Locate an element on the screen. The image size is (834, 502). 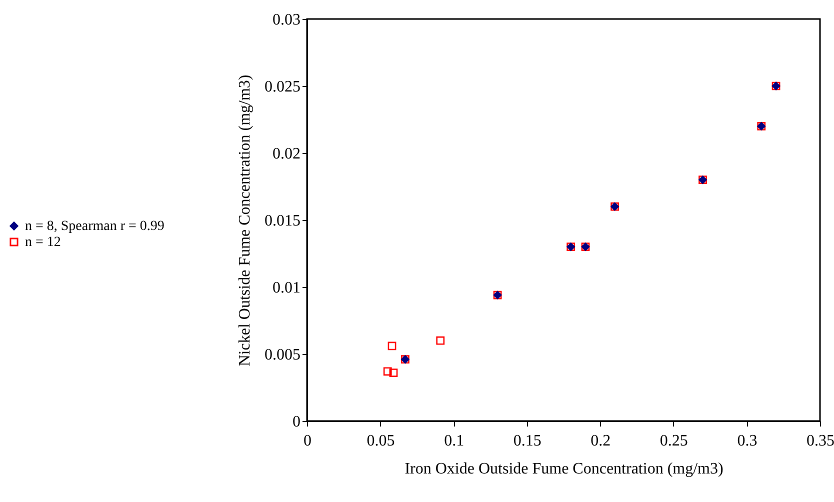
y-tick-label: 0.025 is located at coordinates (282, 87).